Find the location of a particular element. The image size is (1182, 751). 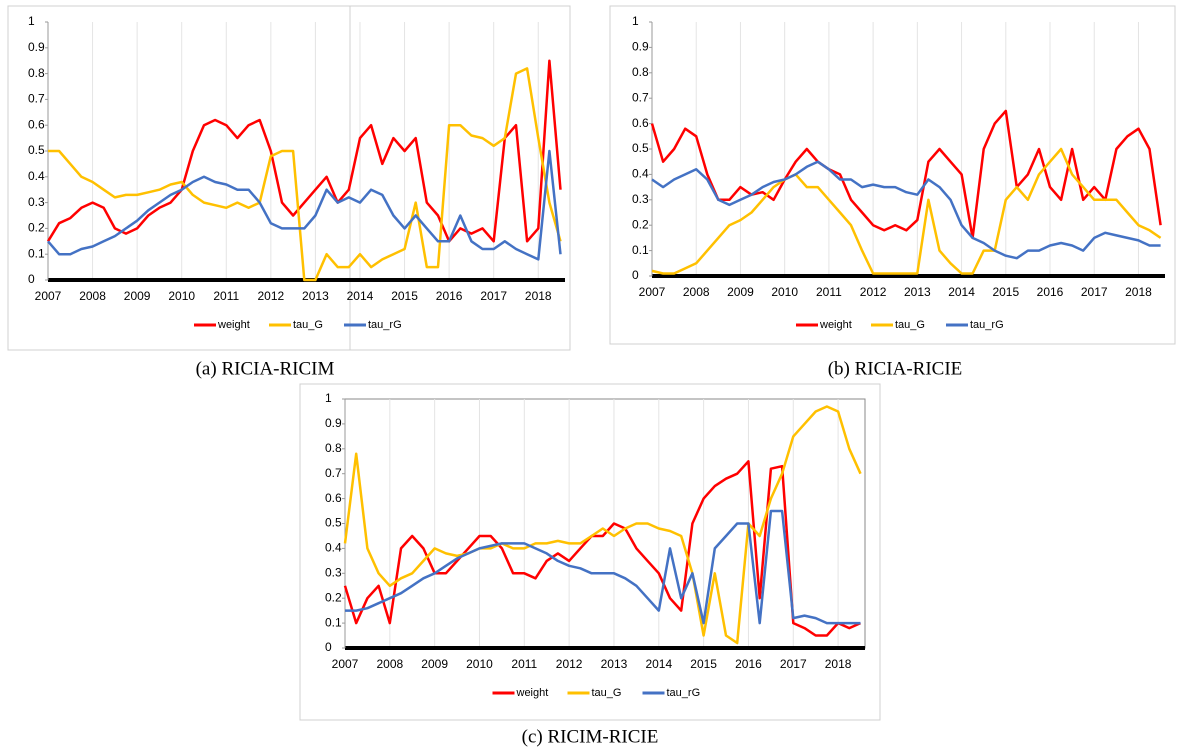

caption: (b) RICIA-RICIE is located at coordinates (895, 368).